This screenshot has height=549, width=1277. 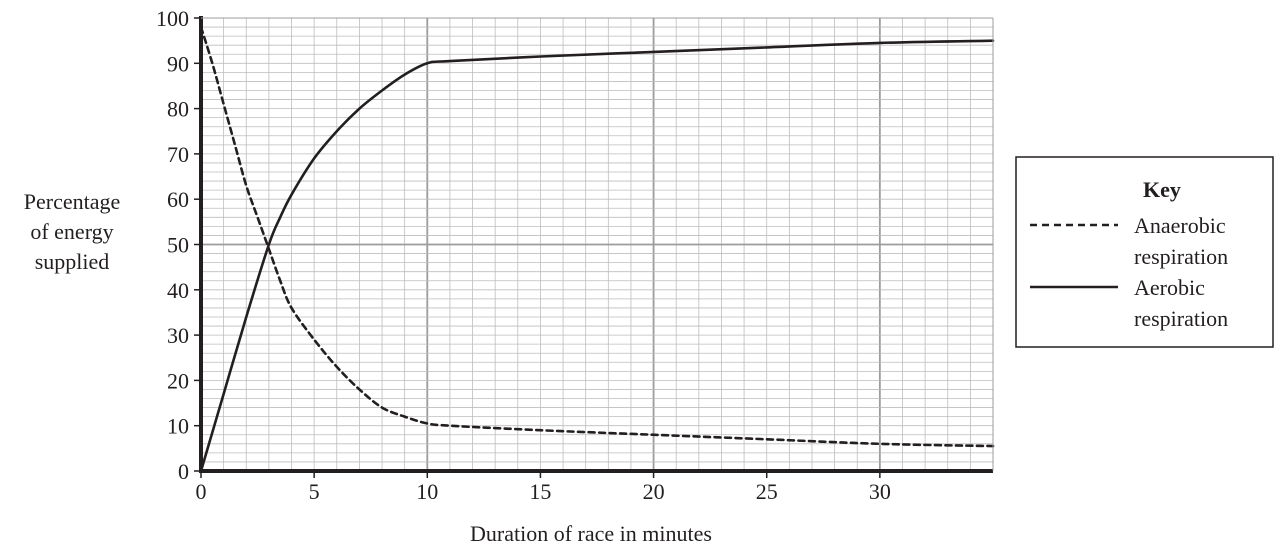 What do you see at coordinates (767, 491) in the screenshot?
I see `x-tick-label: 25` at bounding box center [767, 491].